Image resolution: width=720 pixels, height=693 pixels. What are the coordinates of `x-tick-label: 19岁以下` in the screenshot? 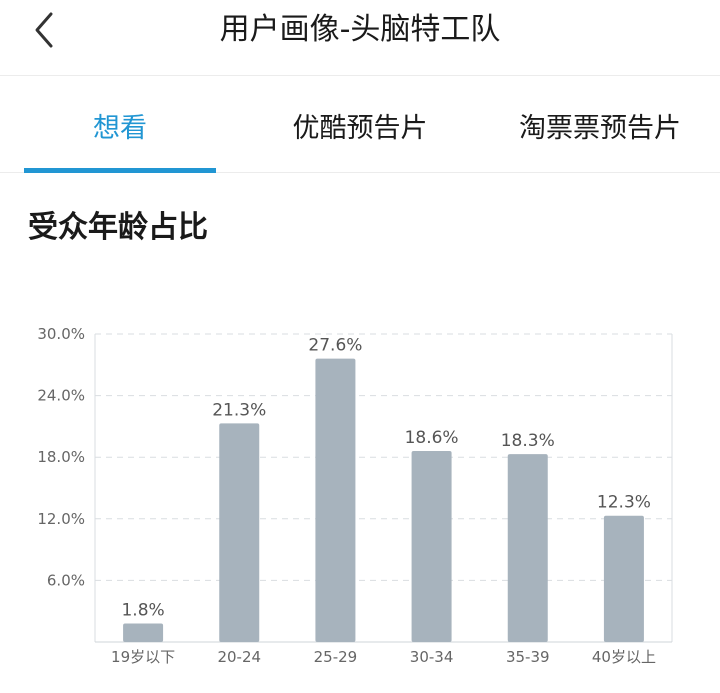 It's located at (143, 657).